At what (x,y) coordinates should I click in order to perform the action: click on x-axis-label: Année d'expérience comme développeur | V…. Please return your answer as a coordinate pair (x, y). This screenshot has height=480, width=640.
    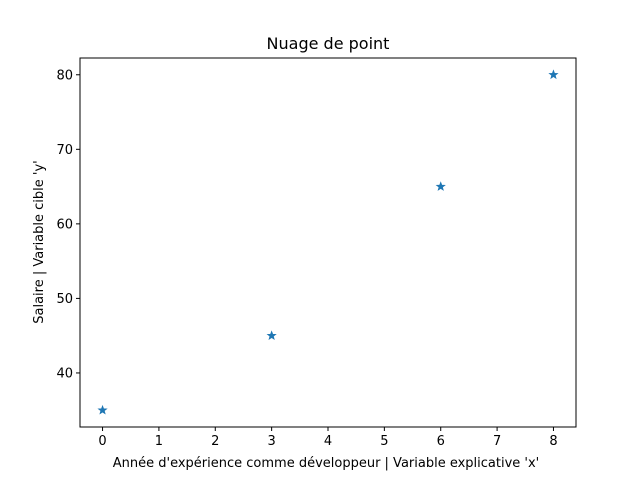
    Looking at the image, I should click on (326, 463).